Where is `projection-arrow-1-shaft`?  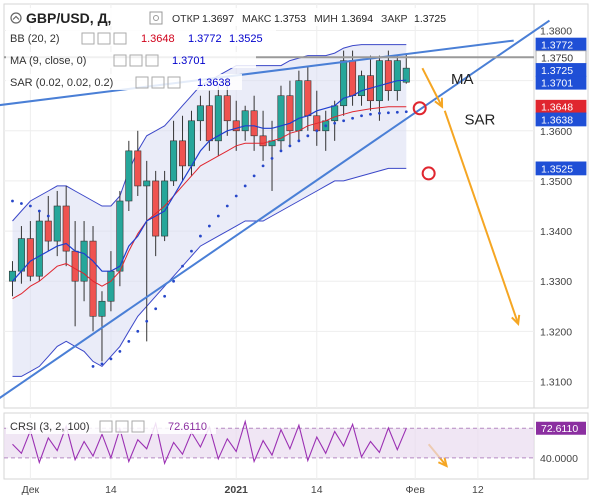 projection-arrow-1-shaft is located at coordinates (481, 217).